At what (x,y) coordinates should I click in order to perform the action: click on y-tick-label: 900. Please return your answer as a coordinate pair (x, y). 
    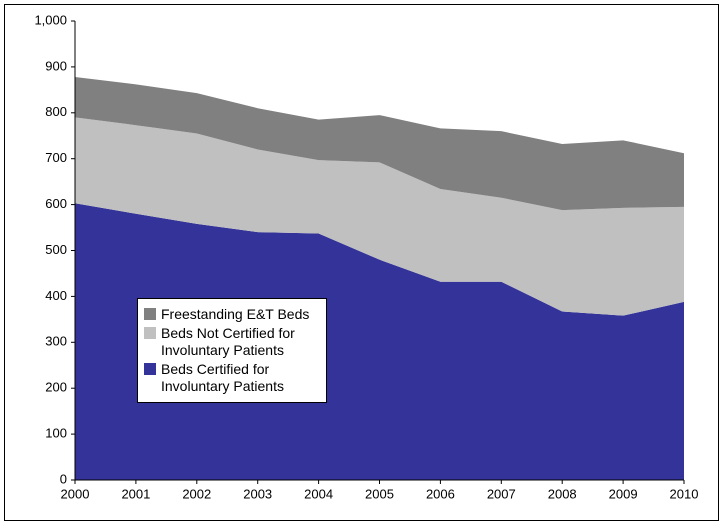
    Looking at the image, I should click on (56, 65).